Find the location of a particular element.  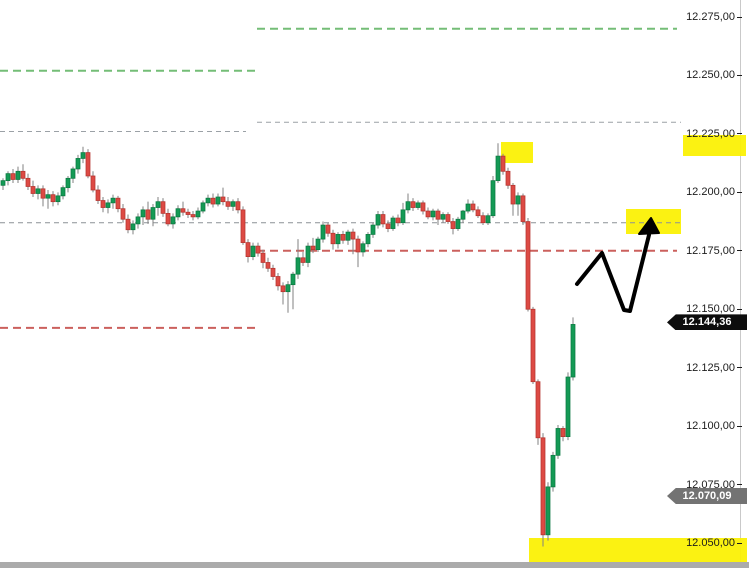

axis-tick-label: 12.100,00 is located at coordinates (710, 426).